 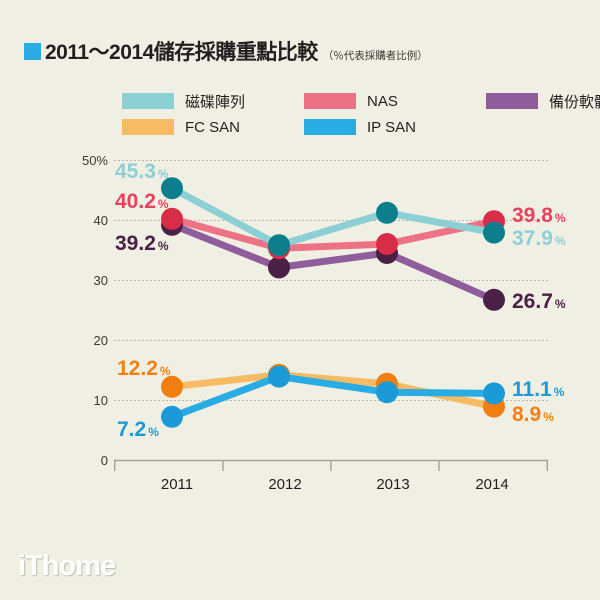 I want to click on marker-ipsan-2014, so click(x=494, y=393).